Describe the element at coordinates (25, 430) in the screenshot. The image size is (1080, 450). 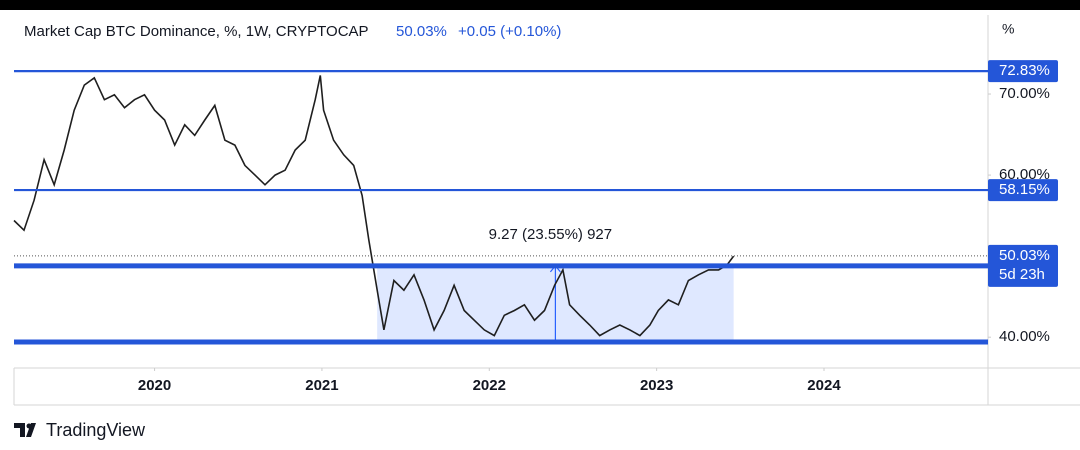
I see `brand-logo` at that location.